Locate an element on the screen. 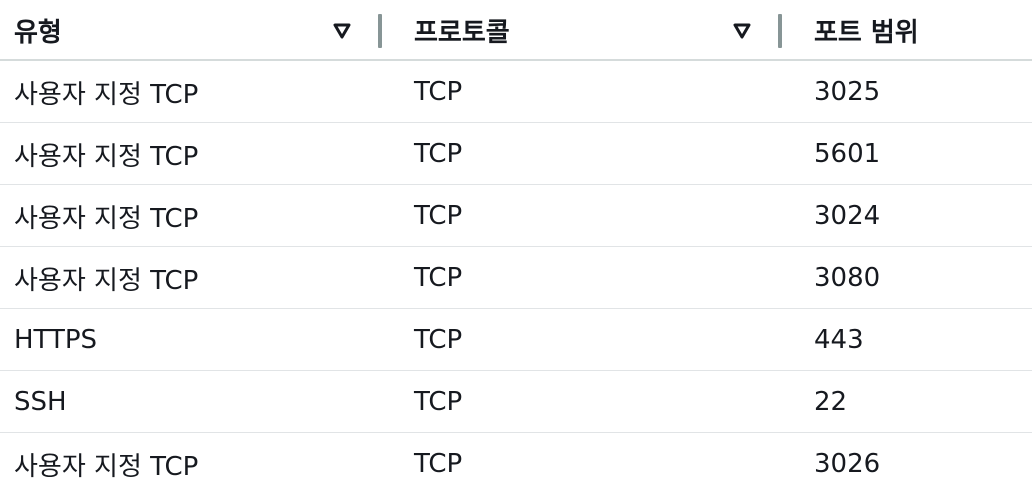 This screenshot has height=502, width=1032. table-row: SSH TCP 22 is located at coordinates (516, 402).